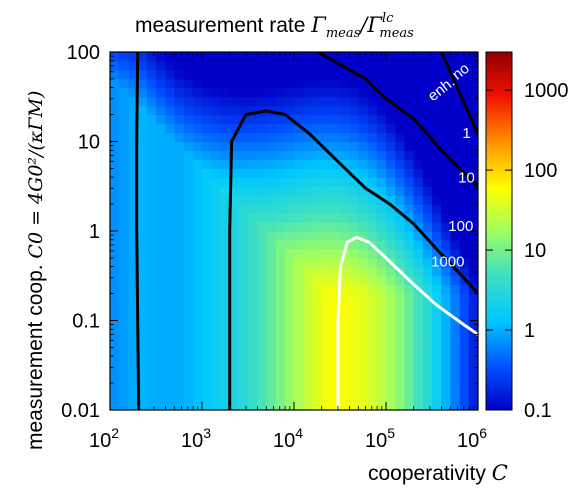  What do you see at coordinates (499, 231) in the screenshot?
I see `colorbar` at bounding box center [499, 231].